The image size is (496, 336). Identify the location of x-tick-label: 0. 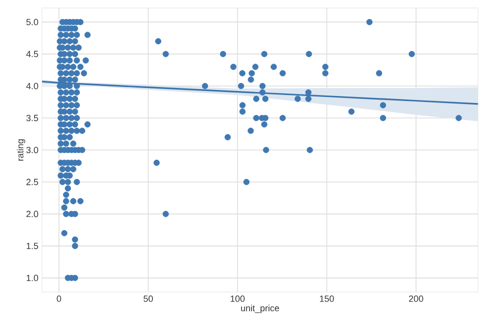
(59, 299).